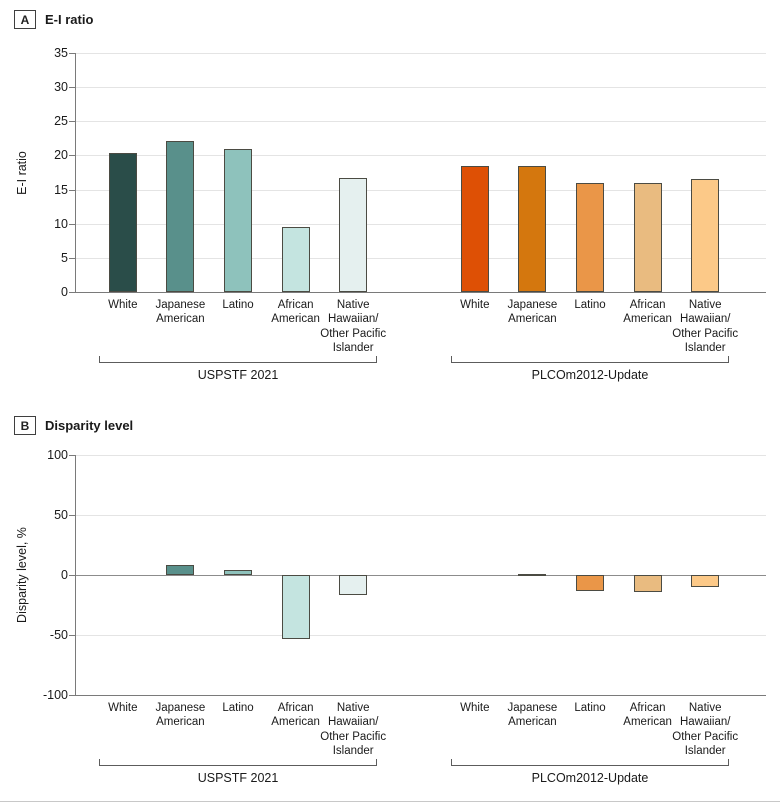 Image resolution: width=780 pixels, height=802 pixels. I want to click on panel-b-header: B Disparity level, so click(73, 425).